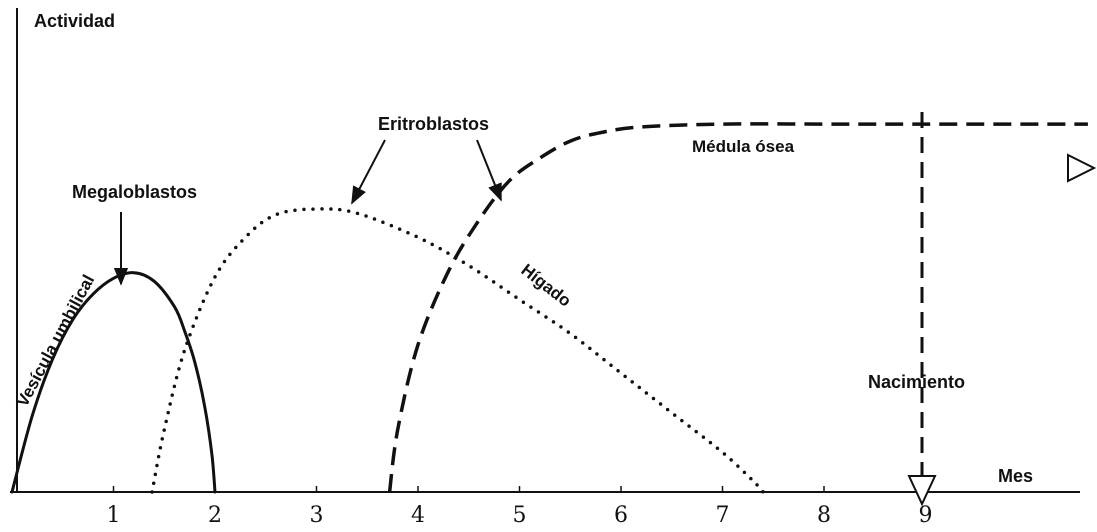  Describe the element at coordinates (215, 515) in the screenshot. I see `x-tick-label-2: 2` at that location.